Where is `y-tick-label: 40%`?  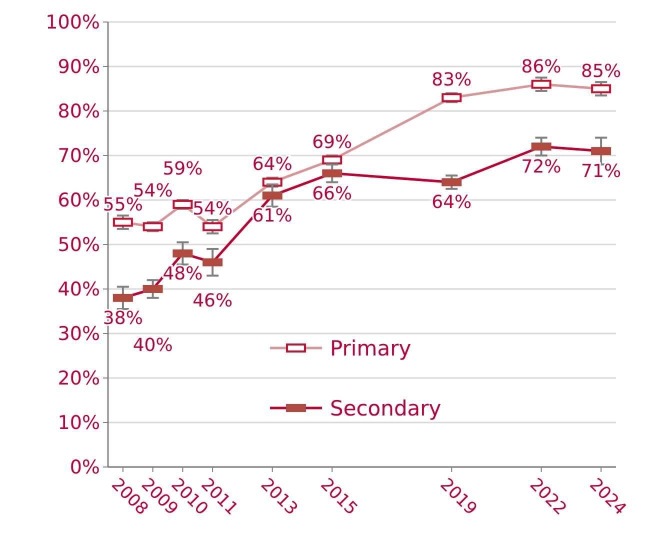 y-tick-label: 40% is located at coordinates (79, 289).